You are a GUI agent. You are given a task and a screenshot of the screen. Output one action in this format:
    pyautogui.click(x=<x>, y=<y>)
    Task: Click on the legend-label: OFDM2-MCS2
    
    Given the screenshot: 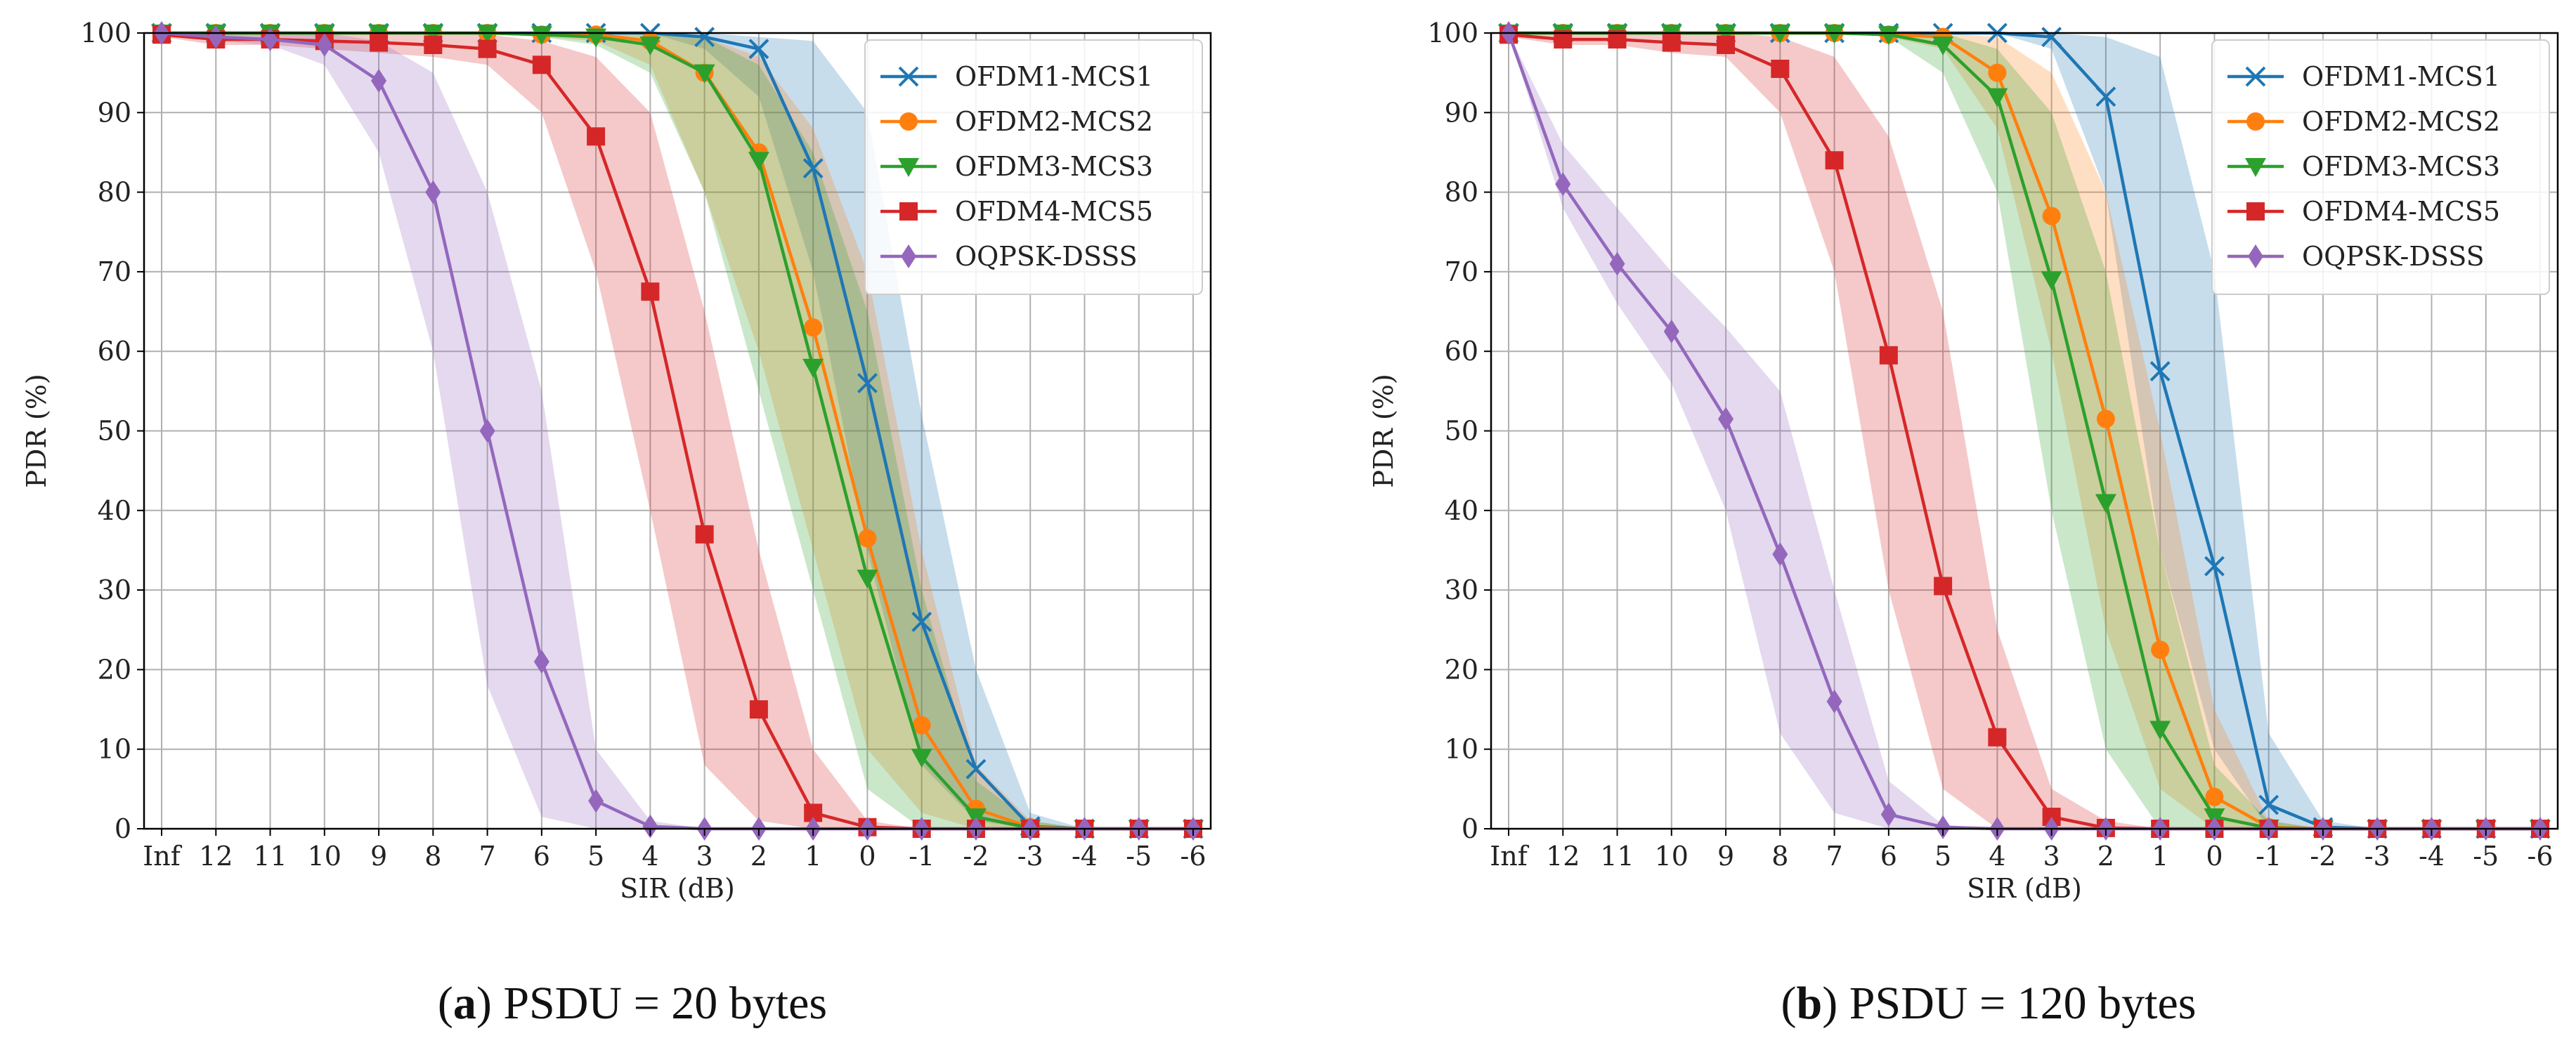 What is the action you would take?
    pyautogui.click(x=2401, y=122)
    